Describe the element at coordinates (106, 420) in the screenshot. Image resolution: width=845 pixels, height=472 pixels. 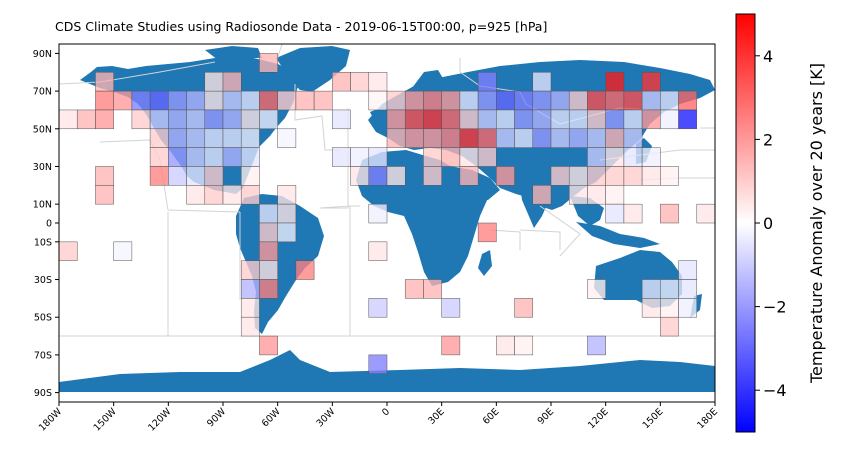
I see `x-tick-label: 150W` at that location.